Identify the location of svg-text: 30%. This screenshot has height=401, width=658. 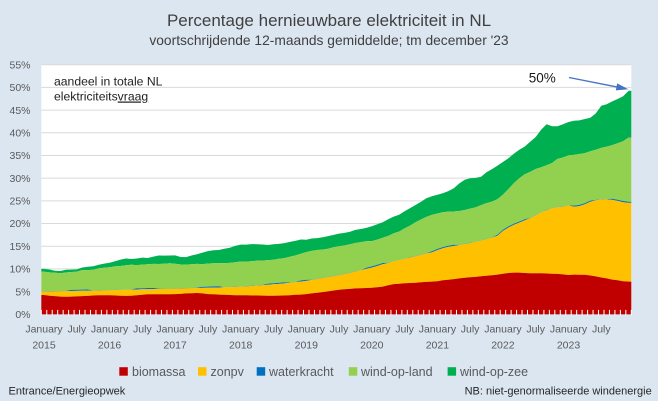
(19, 179).